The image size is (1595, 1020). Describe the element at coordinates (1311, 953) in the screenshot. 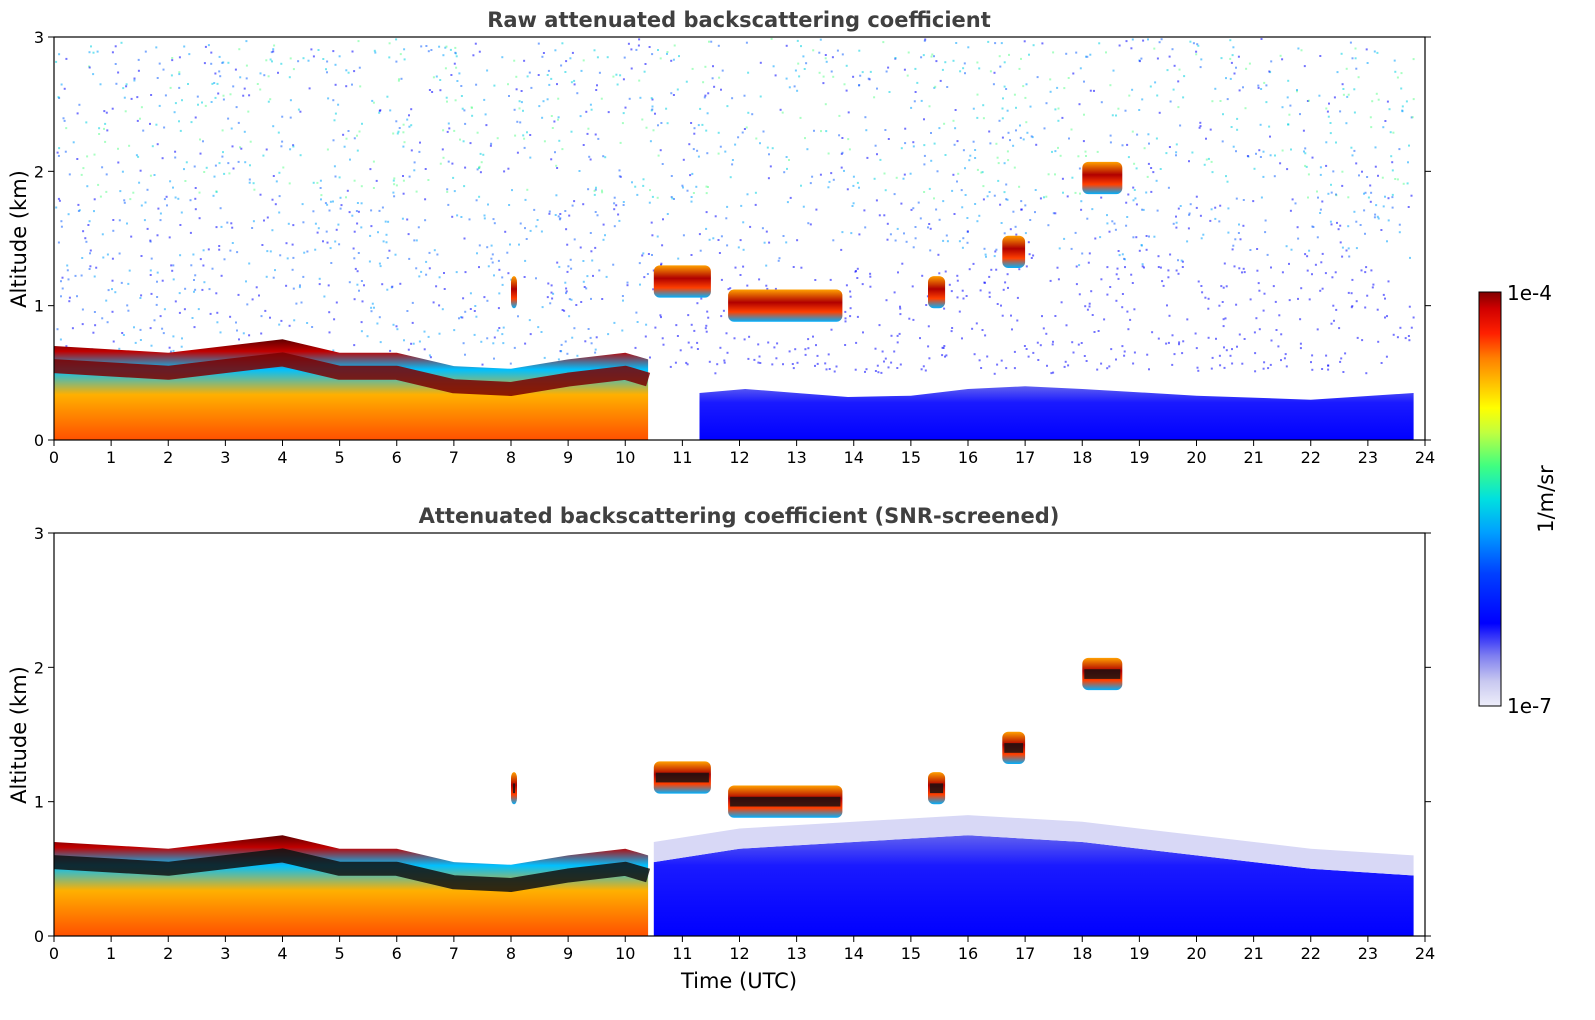

I see `x-tick-label: 22` at that location.